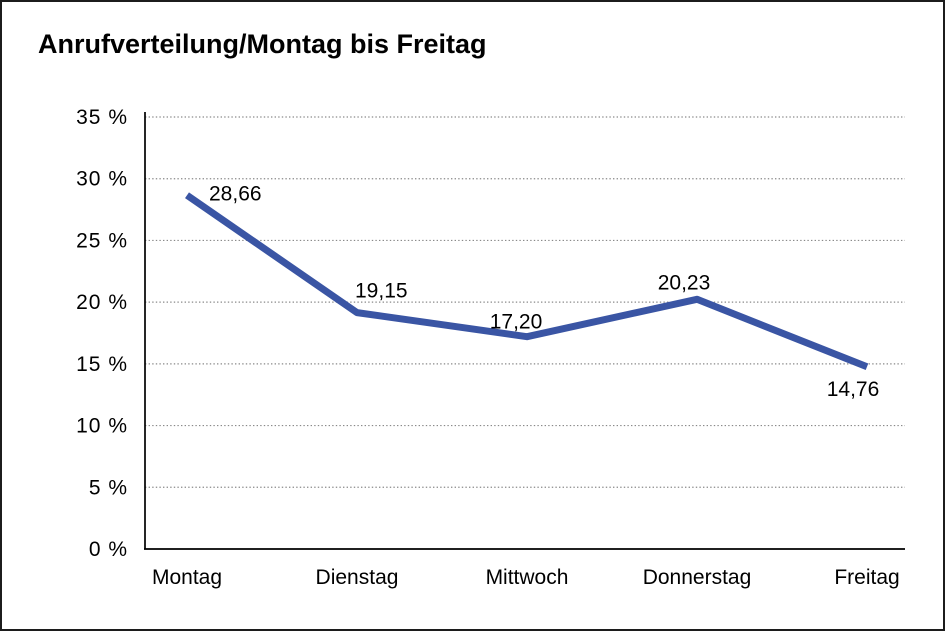  Describe the element at coordinates (527, 577) in the screenshot. I see `x-category-label-mittwoch: Mittwoch` at that location.